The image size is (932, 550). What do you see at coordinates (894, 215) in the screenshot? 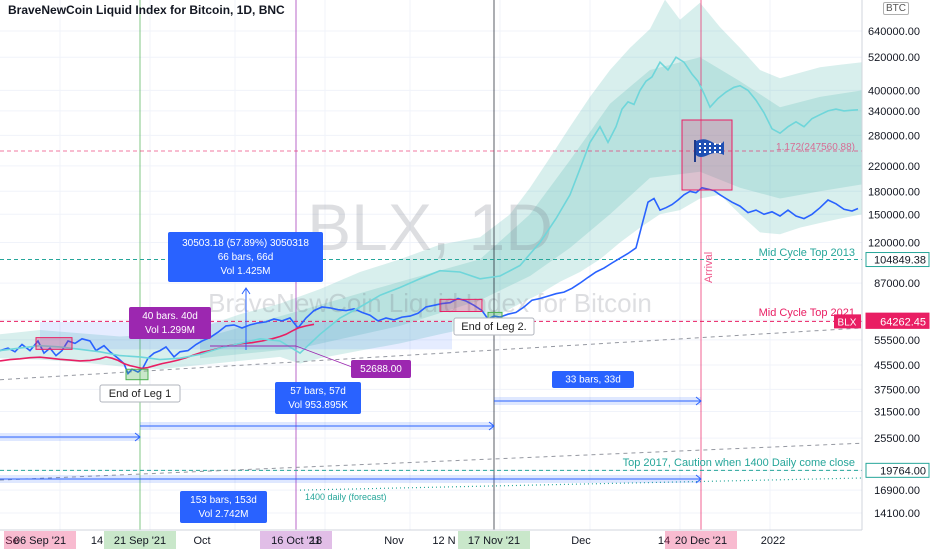
I see `y-tick-label: 150000.00` at bounding box center [894, 215].